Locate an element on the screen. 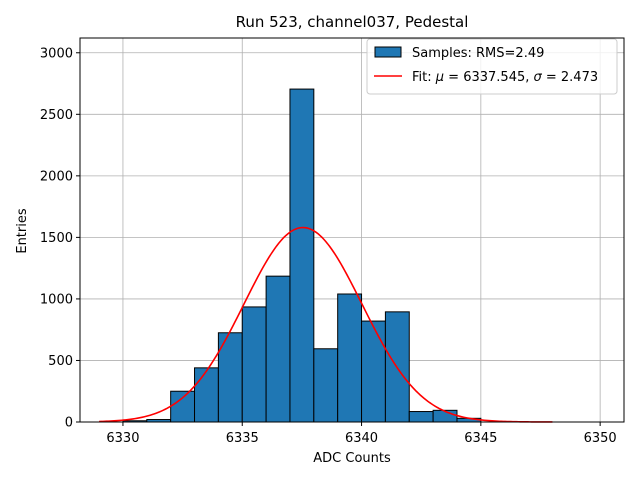 The width and height of the screenshot is (640, 480). x-tick-label: 6330 is located at coordinates (122, 438).